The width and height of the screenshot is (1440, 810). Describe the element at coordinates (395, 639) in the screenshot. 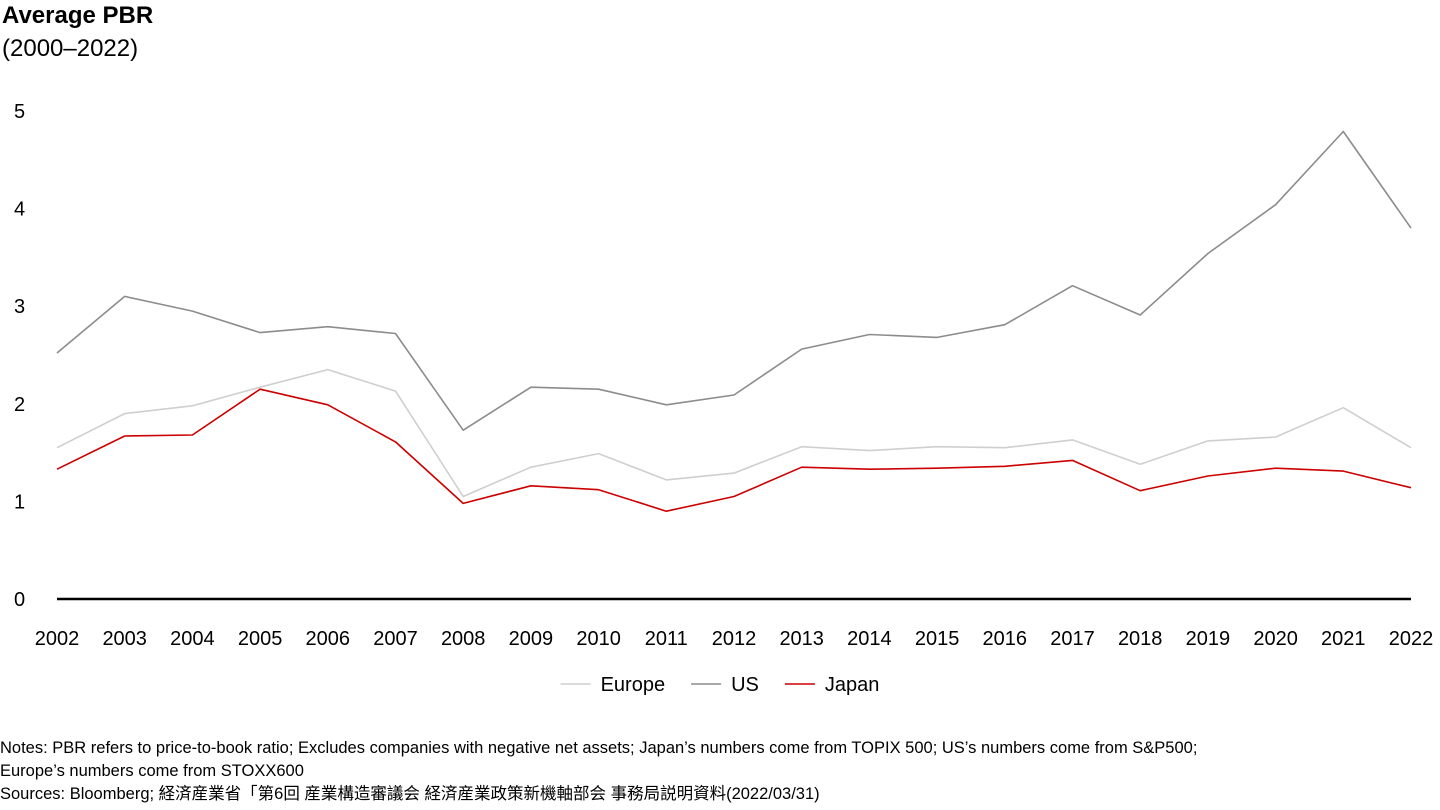

I see `x-tick-label: 2007` at that location.